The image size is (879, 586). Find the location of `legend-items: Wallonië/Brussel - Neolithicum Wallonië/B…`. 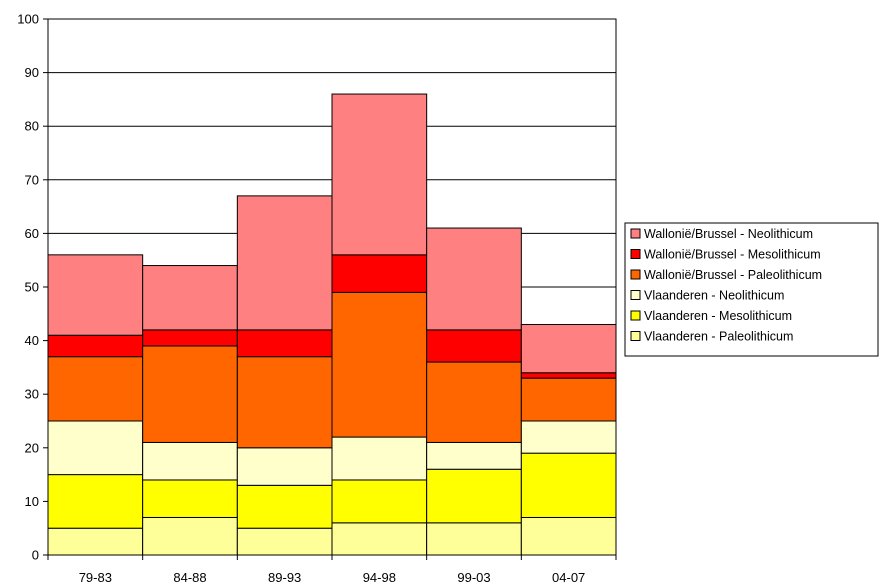

legend-items: Wallonië/Brussel - Neolithicum Wallonië/B… is located at coordinates (726, 285).